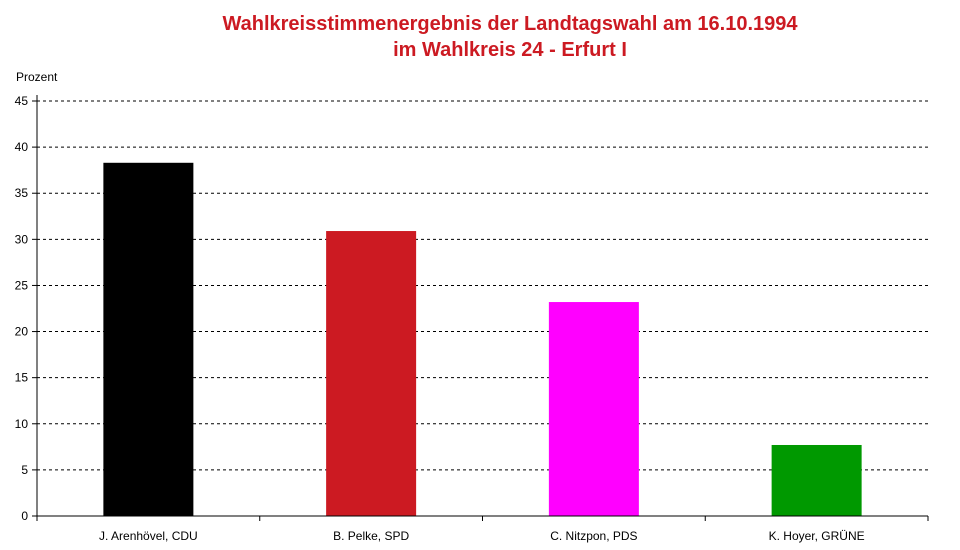  I want to click on y-tick-label: 30, so click(22, 239).